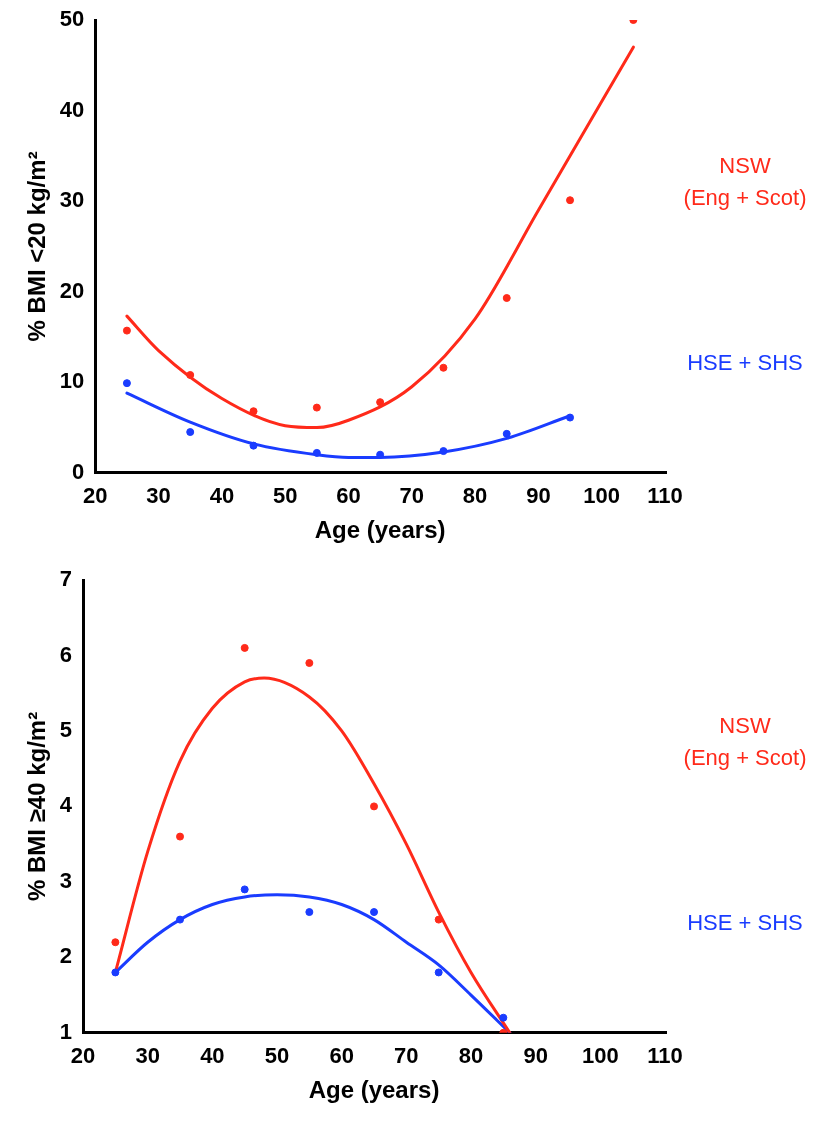 The image size is (825, 1127). What do you see at coordinates (66, 956) in the screenshot?
I see `y-tick-label: 2` at bounding box center [66, 956].